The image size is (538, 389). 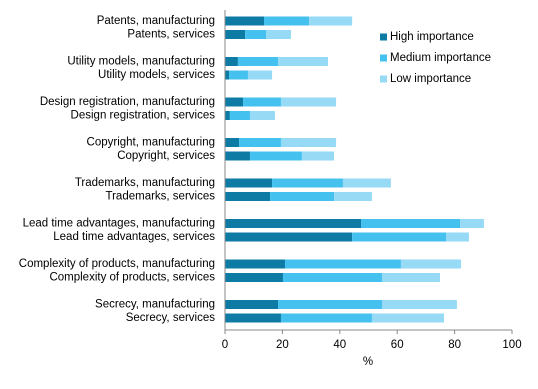 What do you see at coordinates (225, 345) in the screenshot?
I see `x-tick-label: 0` at bounding box center [225, 345].